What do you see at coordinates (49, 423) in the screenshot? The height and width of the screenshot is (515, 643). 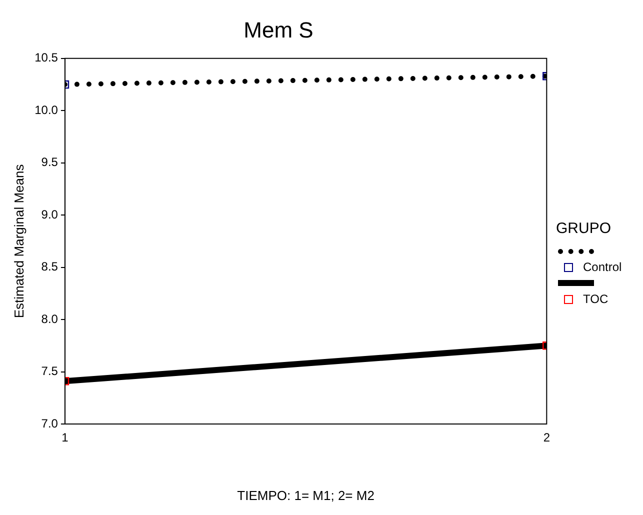 I see `y-tick-label: 7.0` at bounding box center [49, 423].